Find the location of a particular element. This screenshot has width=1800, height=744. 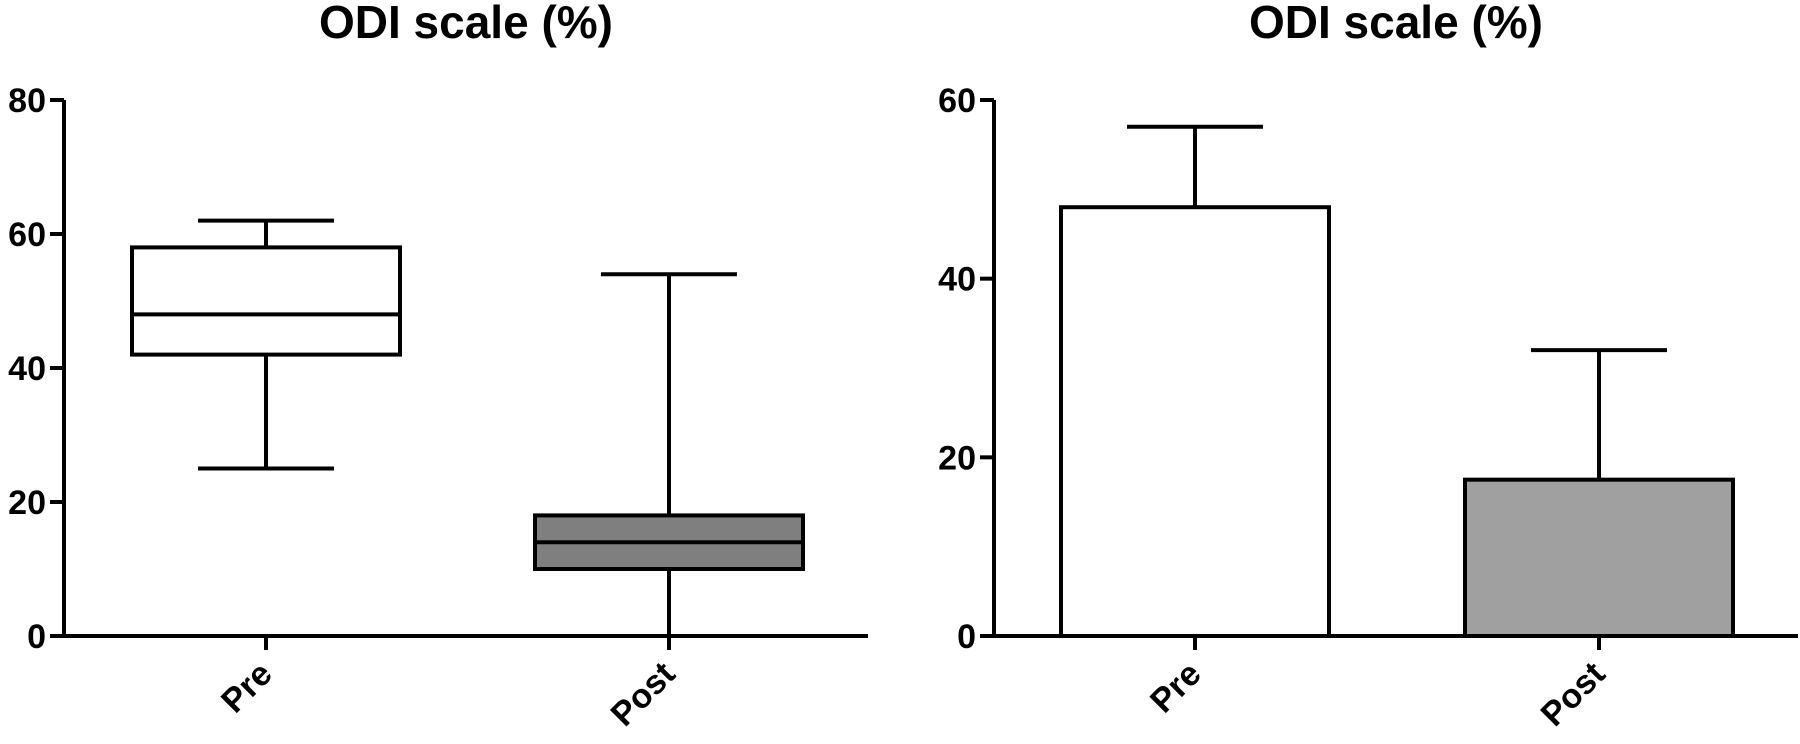

bar-post is located at coordinates (1599, 557).